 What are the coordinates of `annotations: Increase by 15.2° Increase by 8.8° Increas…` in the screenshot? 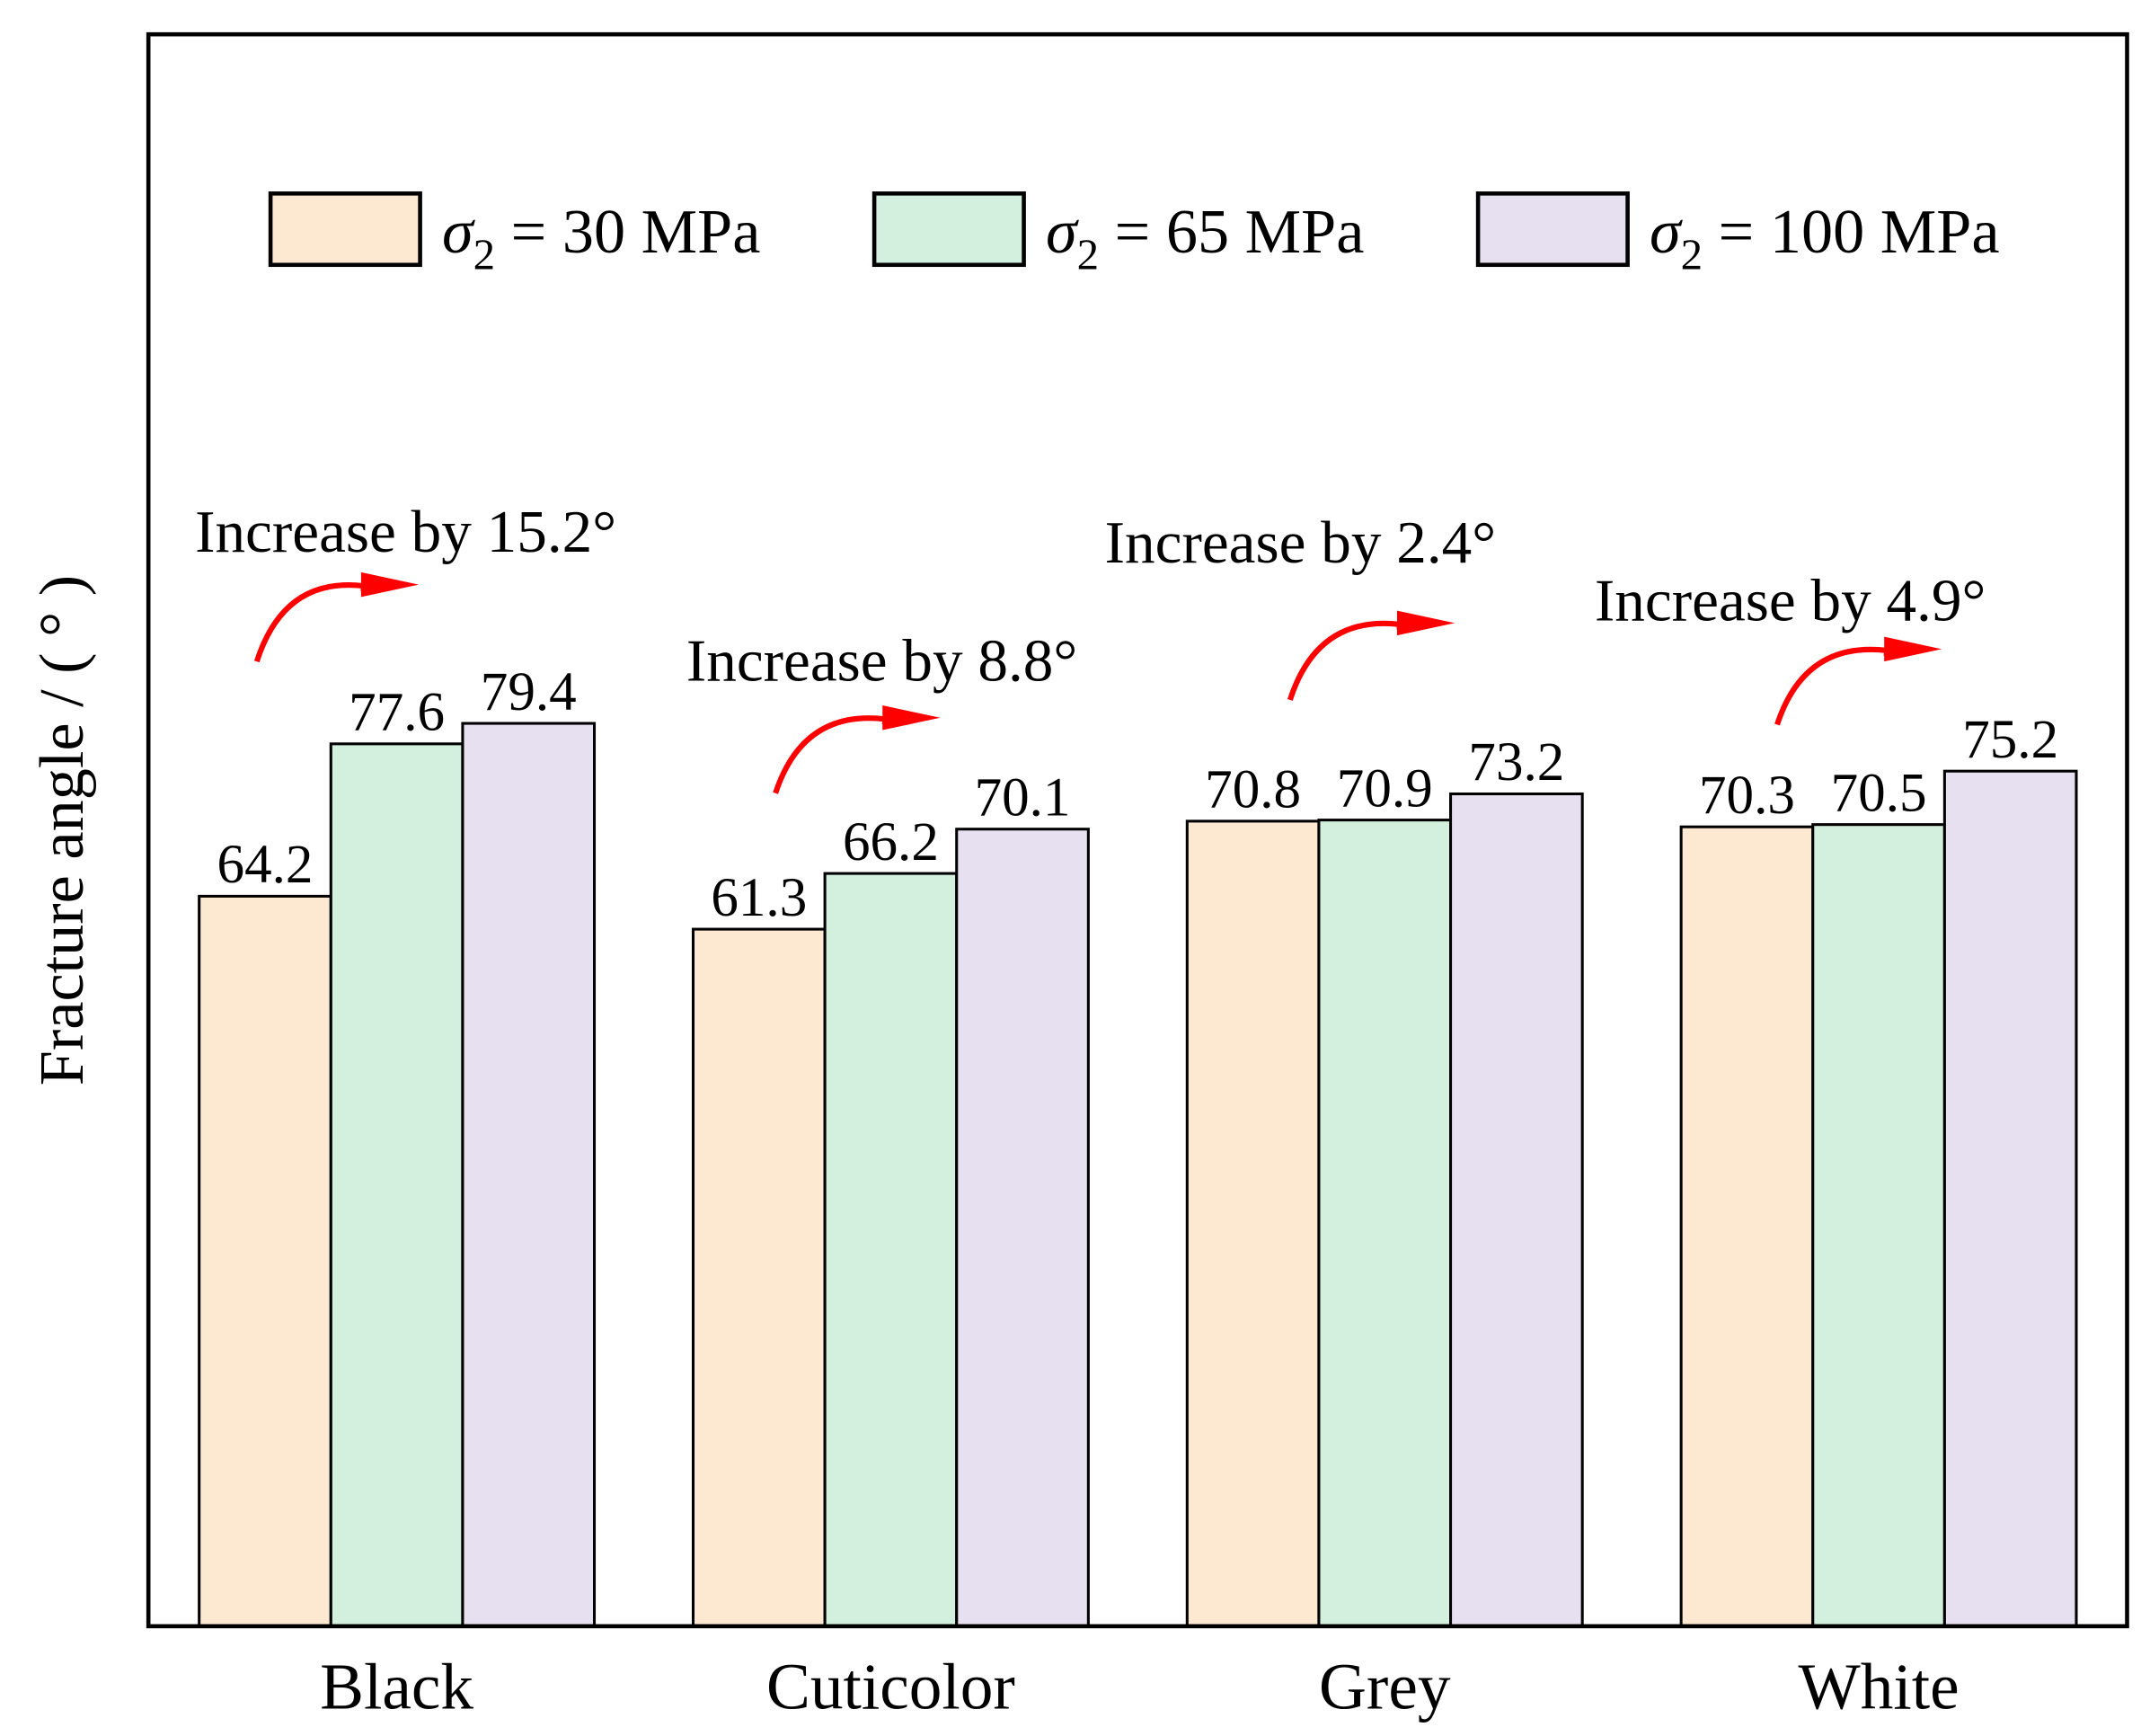 It's located at (1091, 646).